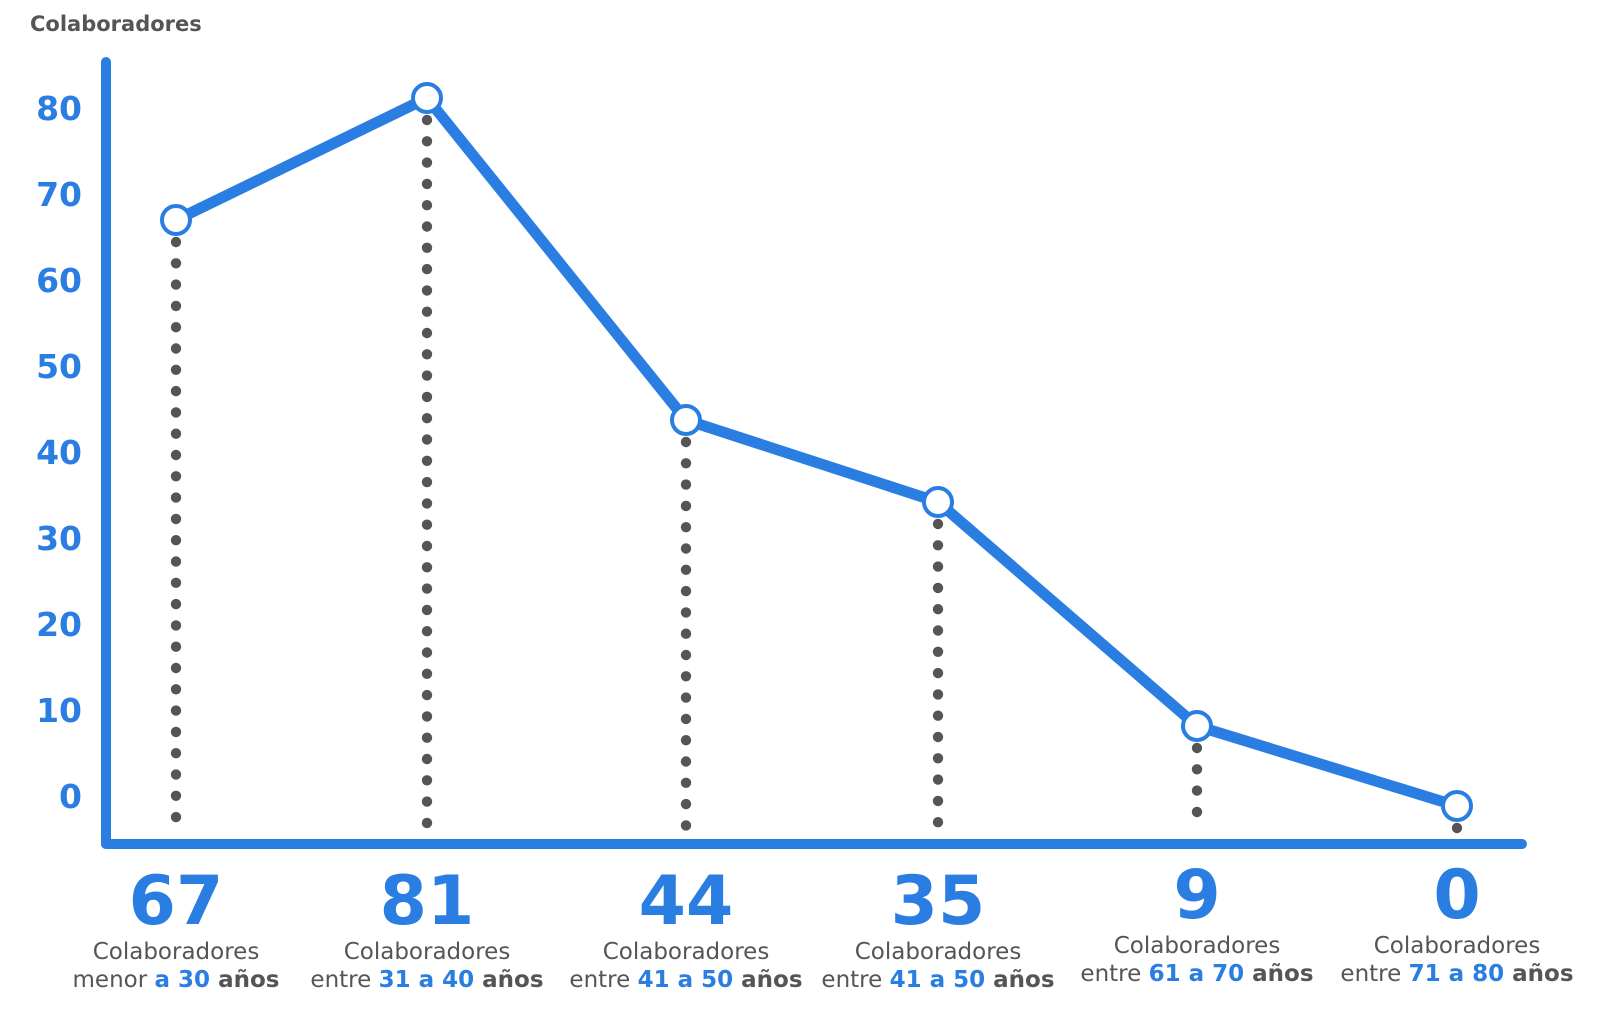  What do you see at coordinates (176, 930) in the screenshot?
I see `category-label: 67 Colaboradores menor a 30 años` at bounding box center [176, 930].